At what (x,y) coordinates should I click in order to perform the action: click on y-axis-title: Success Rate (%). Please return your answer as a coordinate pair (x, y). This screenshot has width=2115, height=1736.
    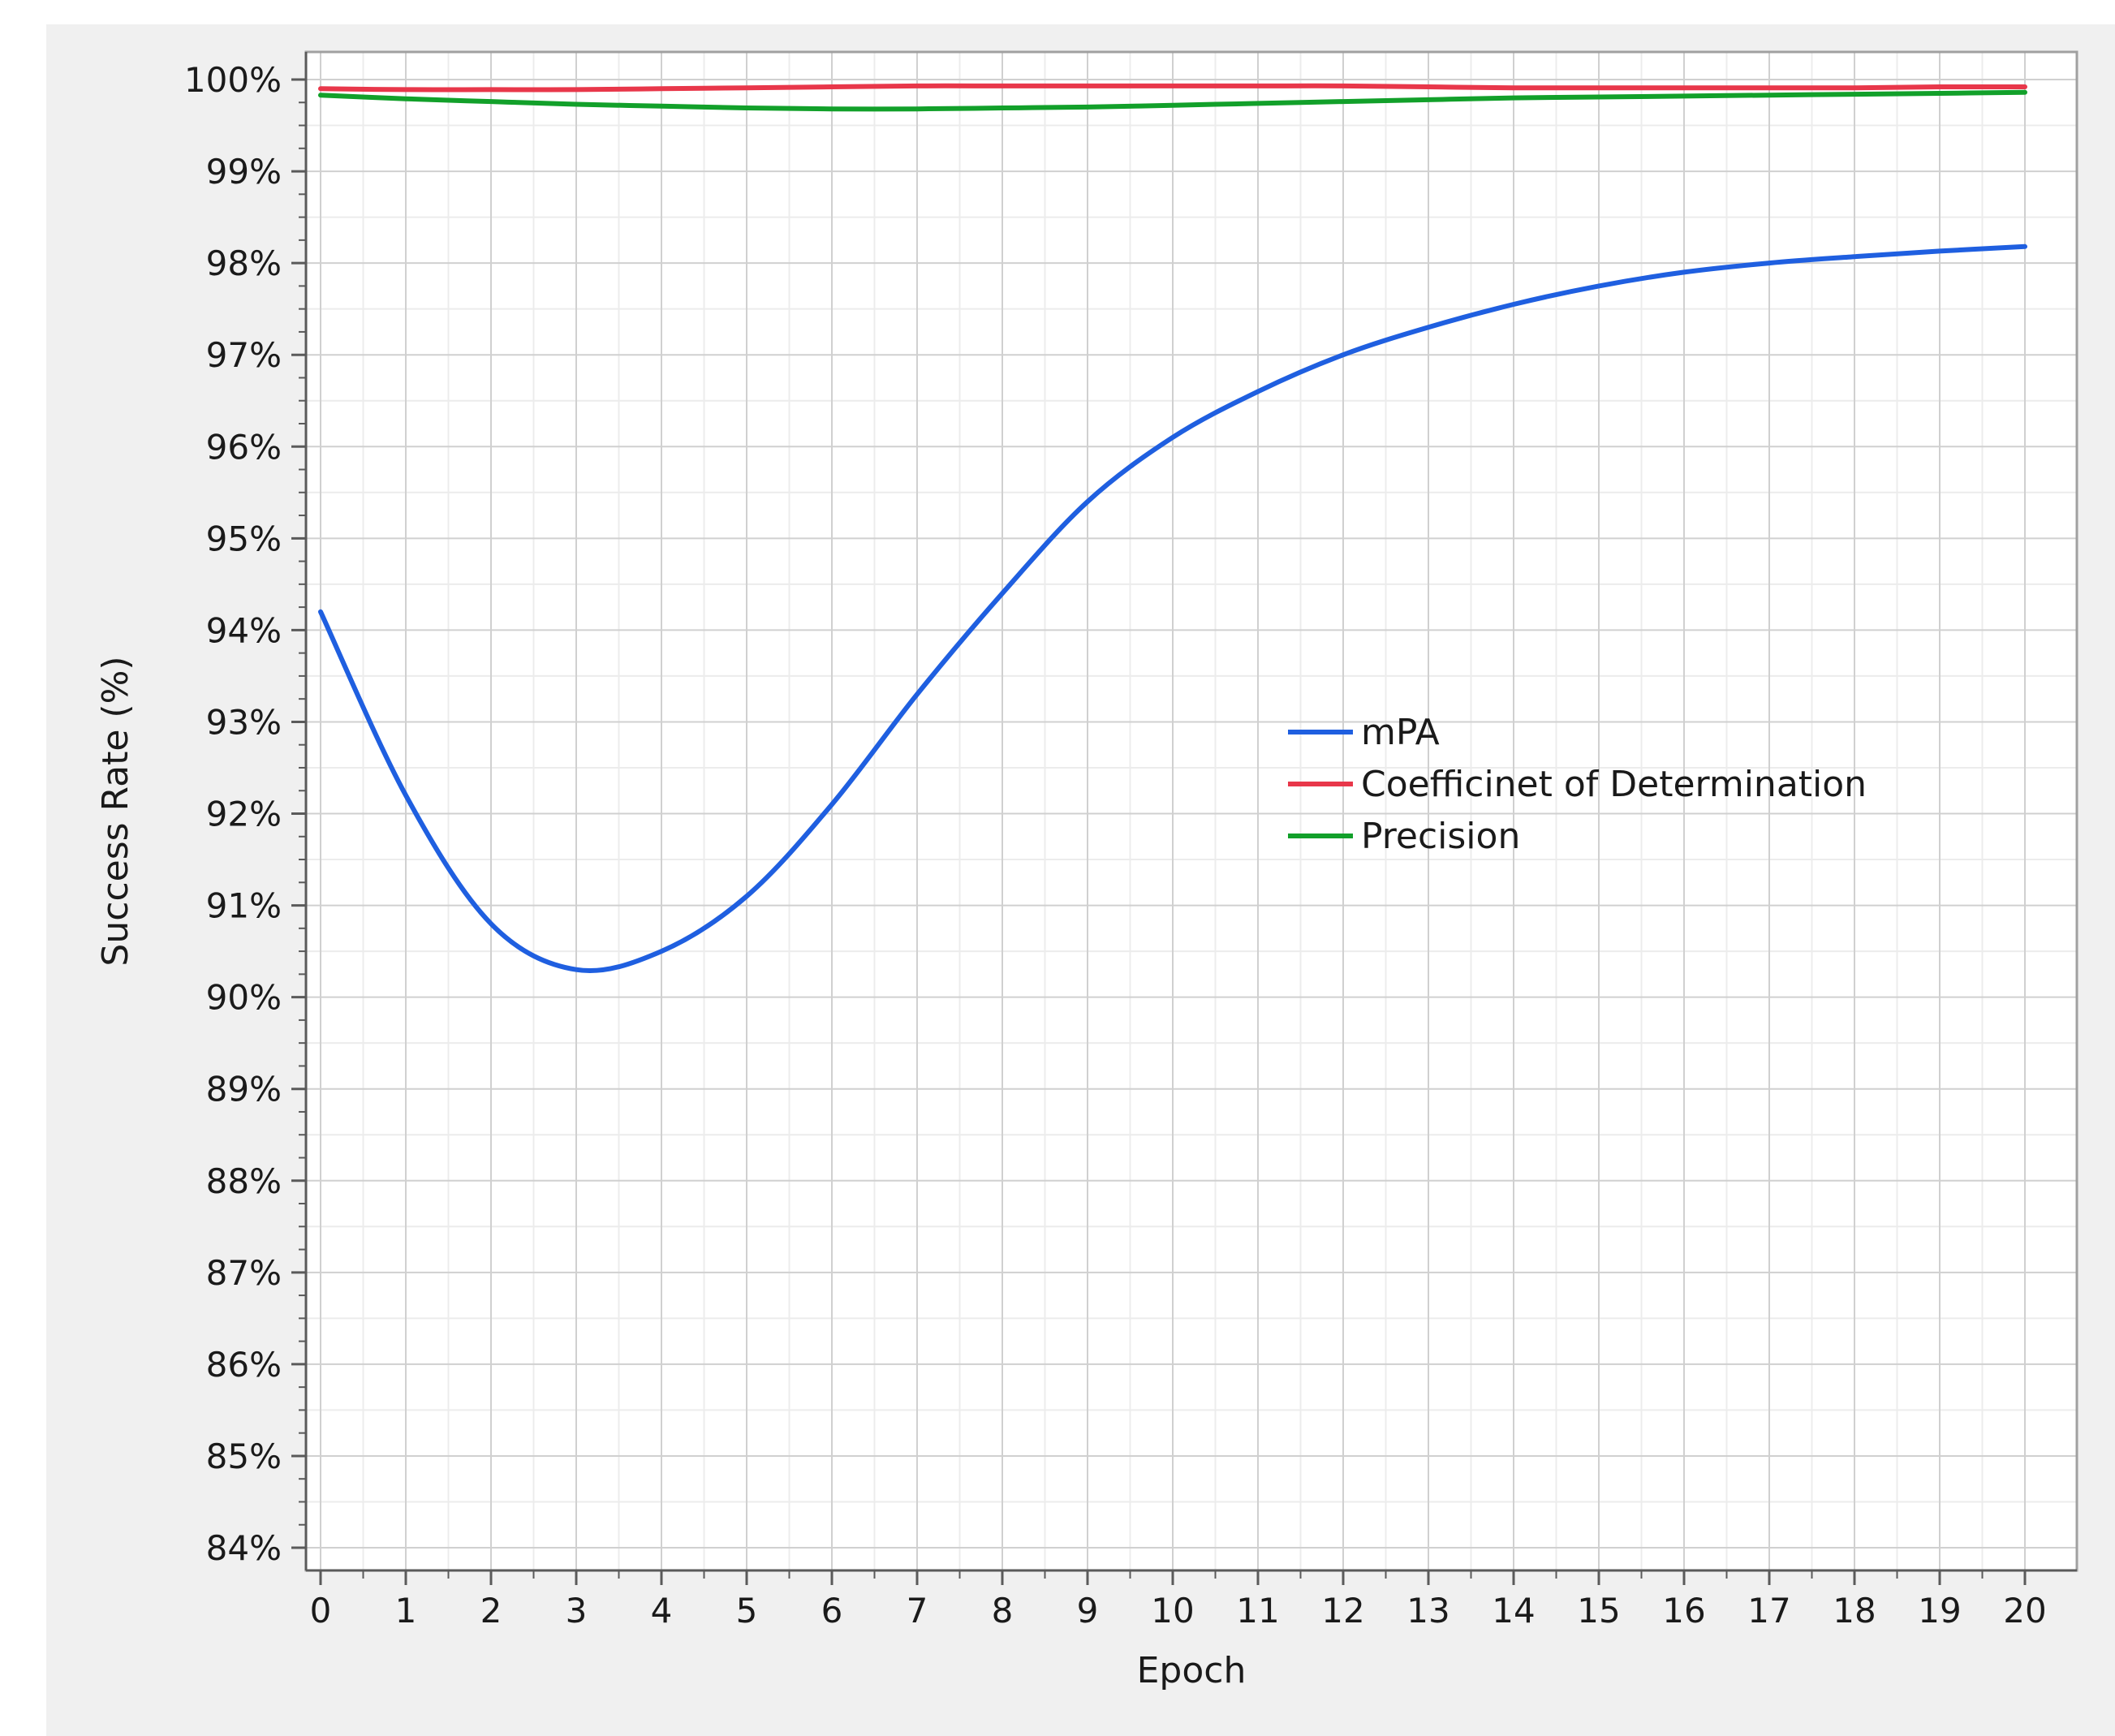
    Looking at the image, I should click on (115, 811).